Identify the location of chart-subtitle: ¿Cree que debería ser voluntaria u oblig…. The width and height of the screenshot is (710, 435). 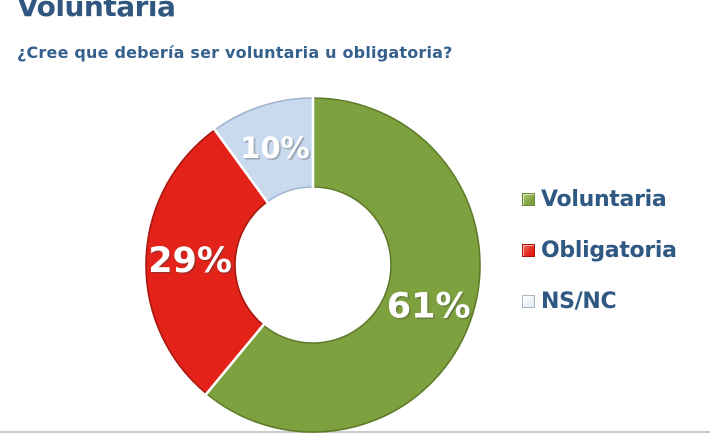
(235, 52).